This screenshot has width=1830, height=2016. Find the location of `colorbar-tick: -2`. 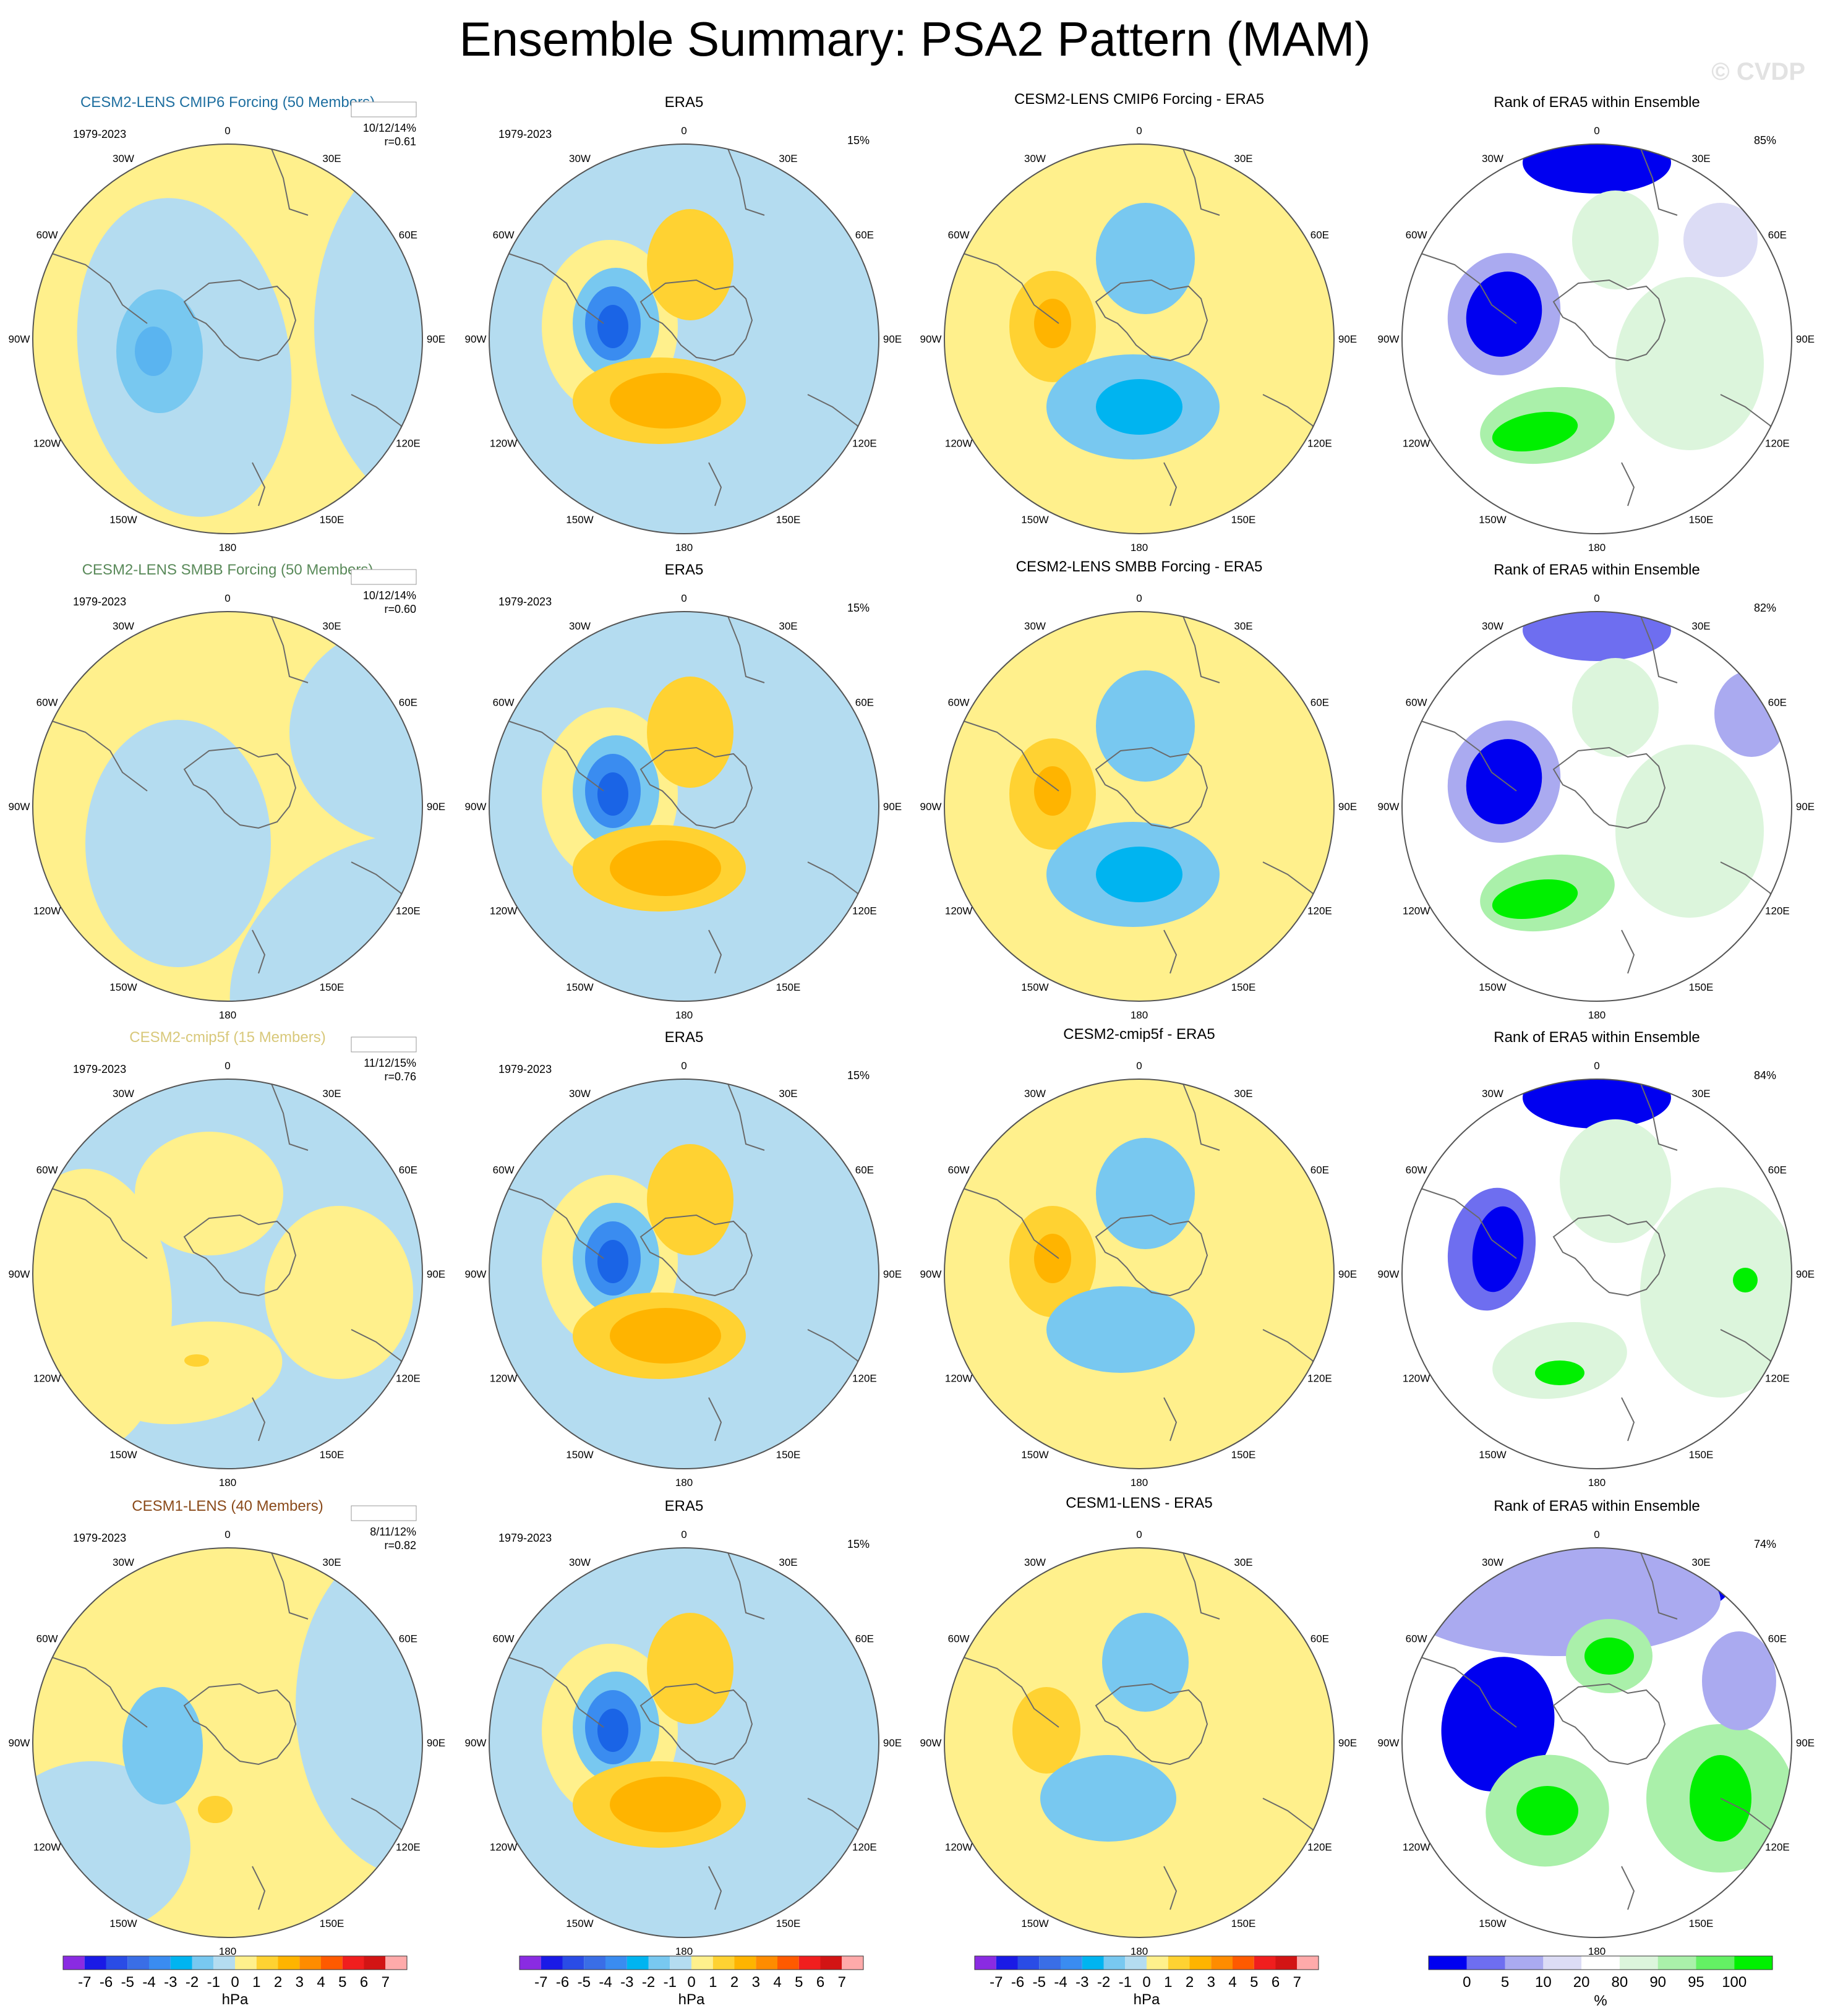

colorbar-tick: -2 is located at coordinates (192, 1982).